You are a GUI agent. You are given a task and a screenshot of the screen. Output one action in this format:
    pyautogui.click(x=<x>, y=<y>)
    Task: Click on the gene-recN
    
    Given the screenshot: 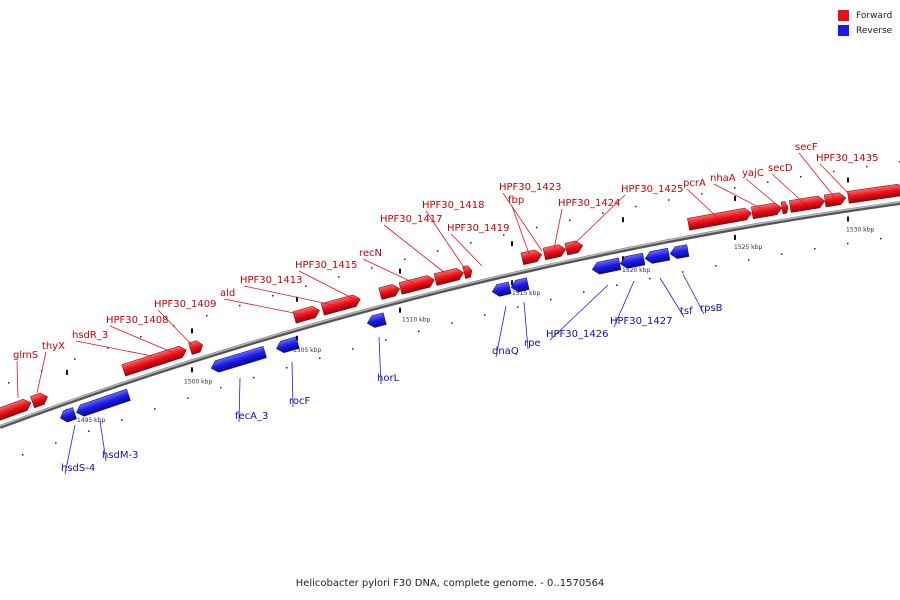 What is the action you would take?
    pyautogui.click(x=389, y=291)
    